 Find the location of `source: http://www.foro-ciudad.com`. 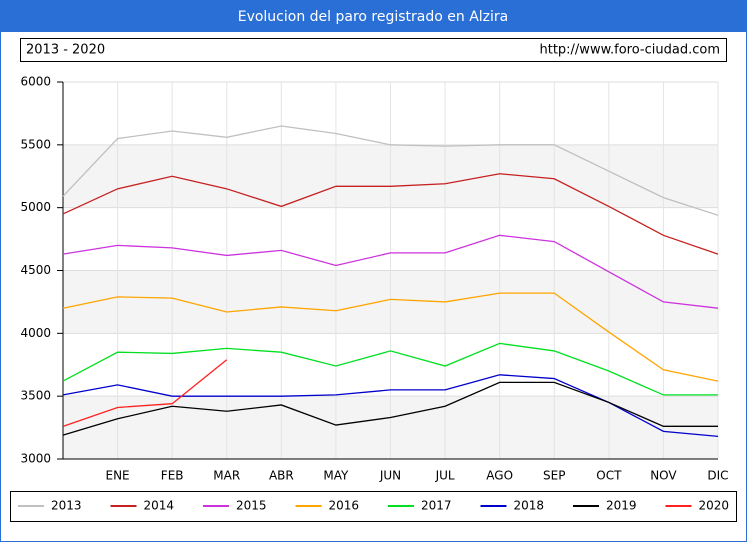

source: http://www.foro-ciudad.com is located at coordinates (629, 50).